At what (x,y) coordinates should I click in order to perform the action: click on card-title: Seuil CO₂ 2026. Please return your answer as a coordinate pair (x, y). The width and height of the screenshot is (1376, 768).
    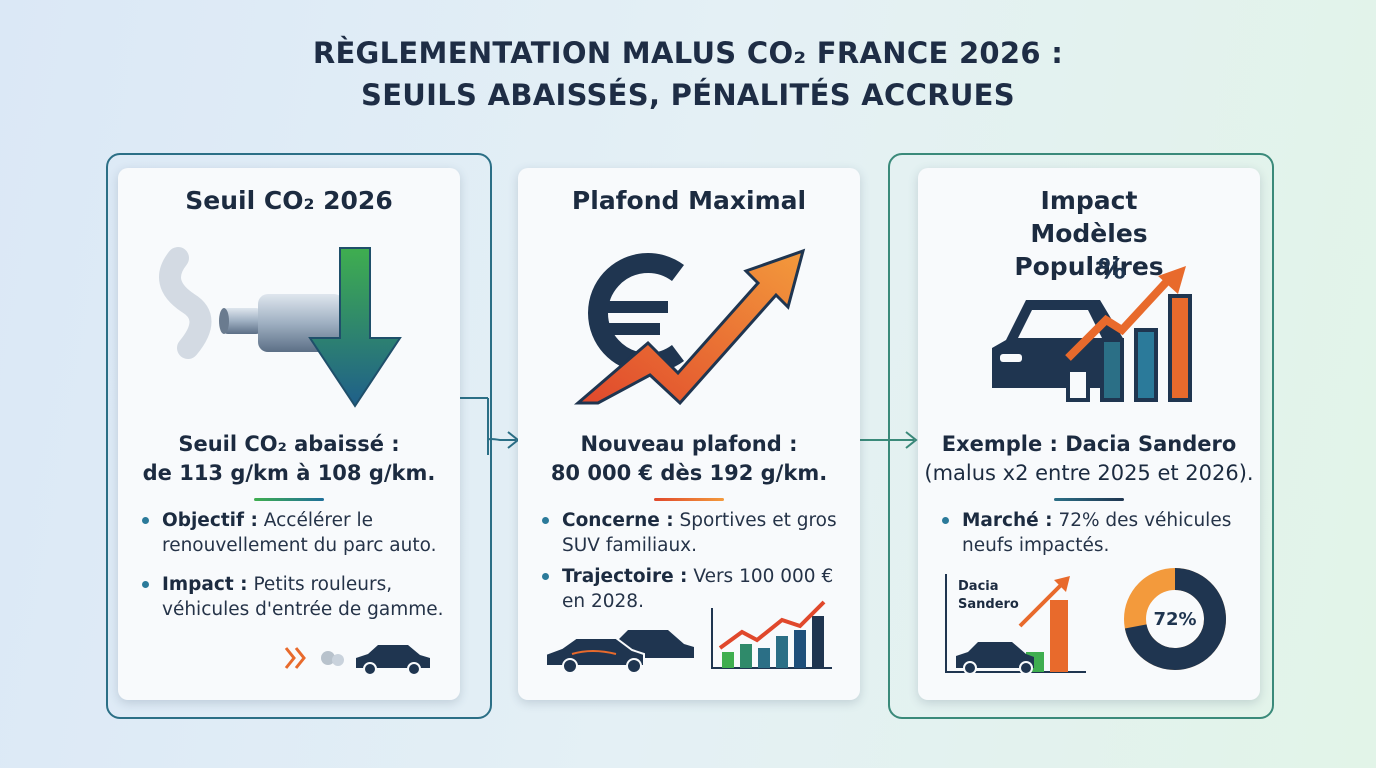
    Looking at the image, I should click on (289, 200).